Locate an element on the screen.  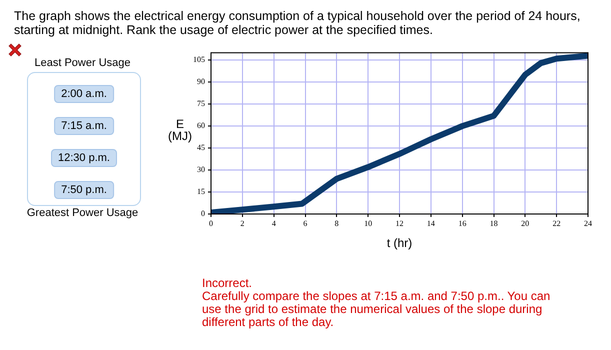
y-tick-label: 105 is located at coordinates (199, 59).